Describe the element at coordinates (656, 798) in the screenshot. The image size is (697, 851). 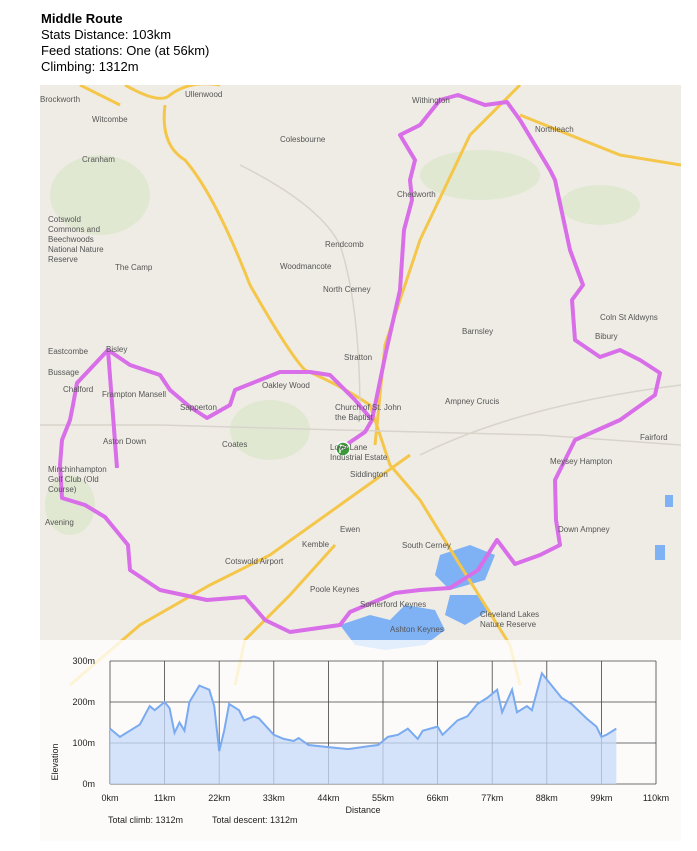
I see `x-tick-label: 110km` at that location.